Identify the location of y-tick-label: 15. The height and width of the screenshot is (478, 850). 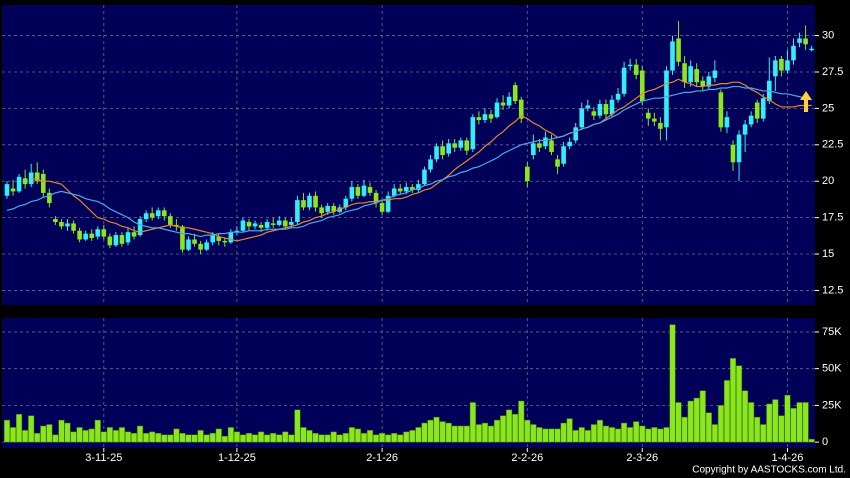
(828, 254).